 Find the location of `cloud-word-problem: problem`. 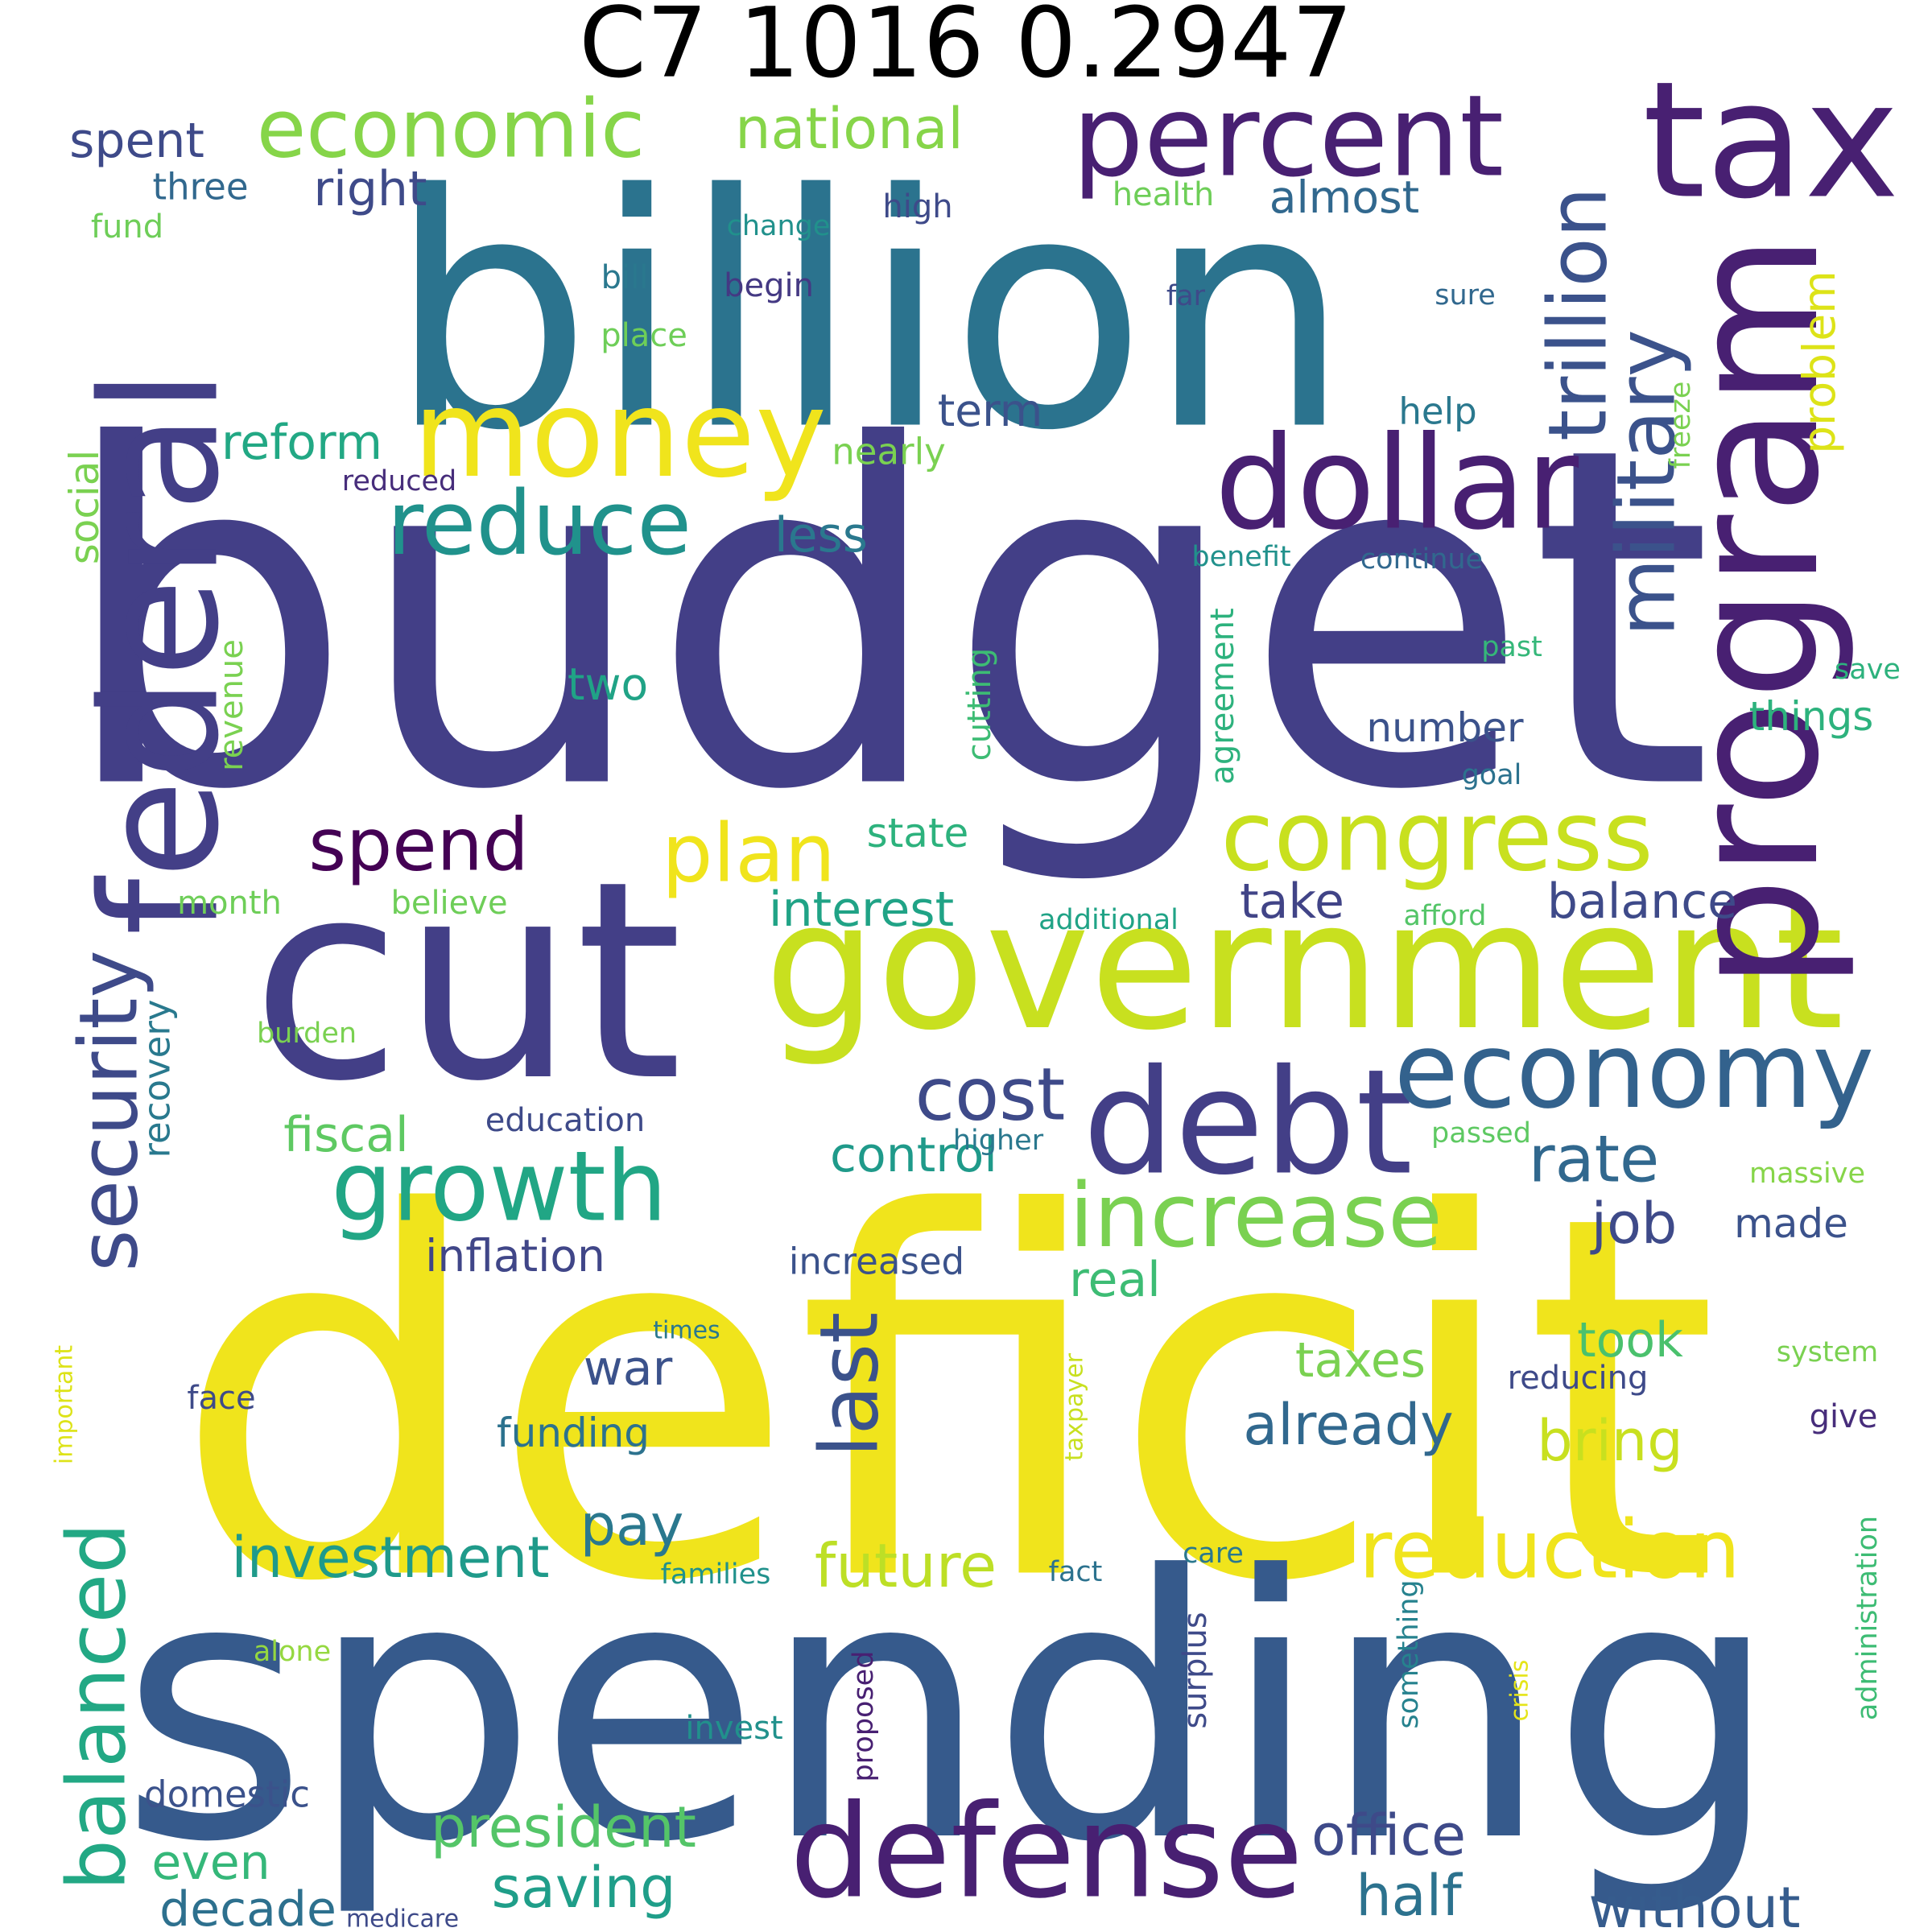

cloud-word-problem: problem is located at coordinates (1819, 362).